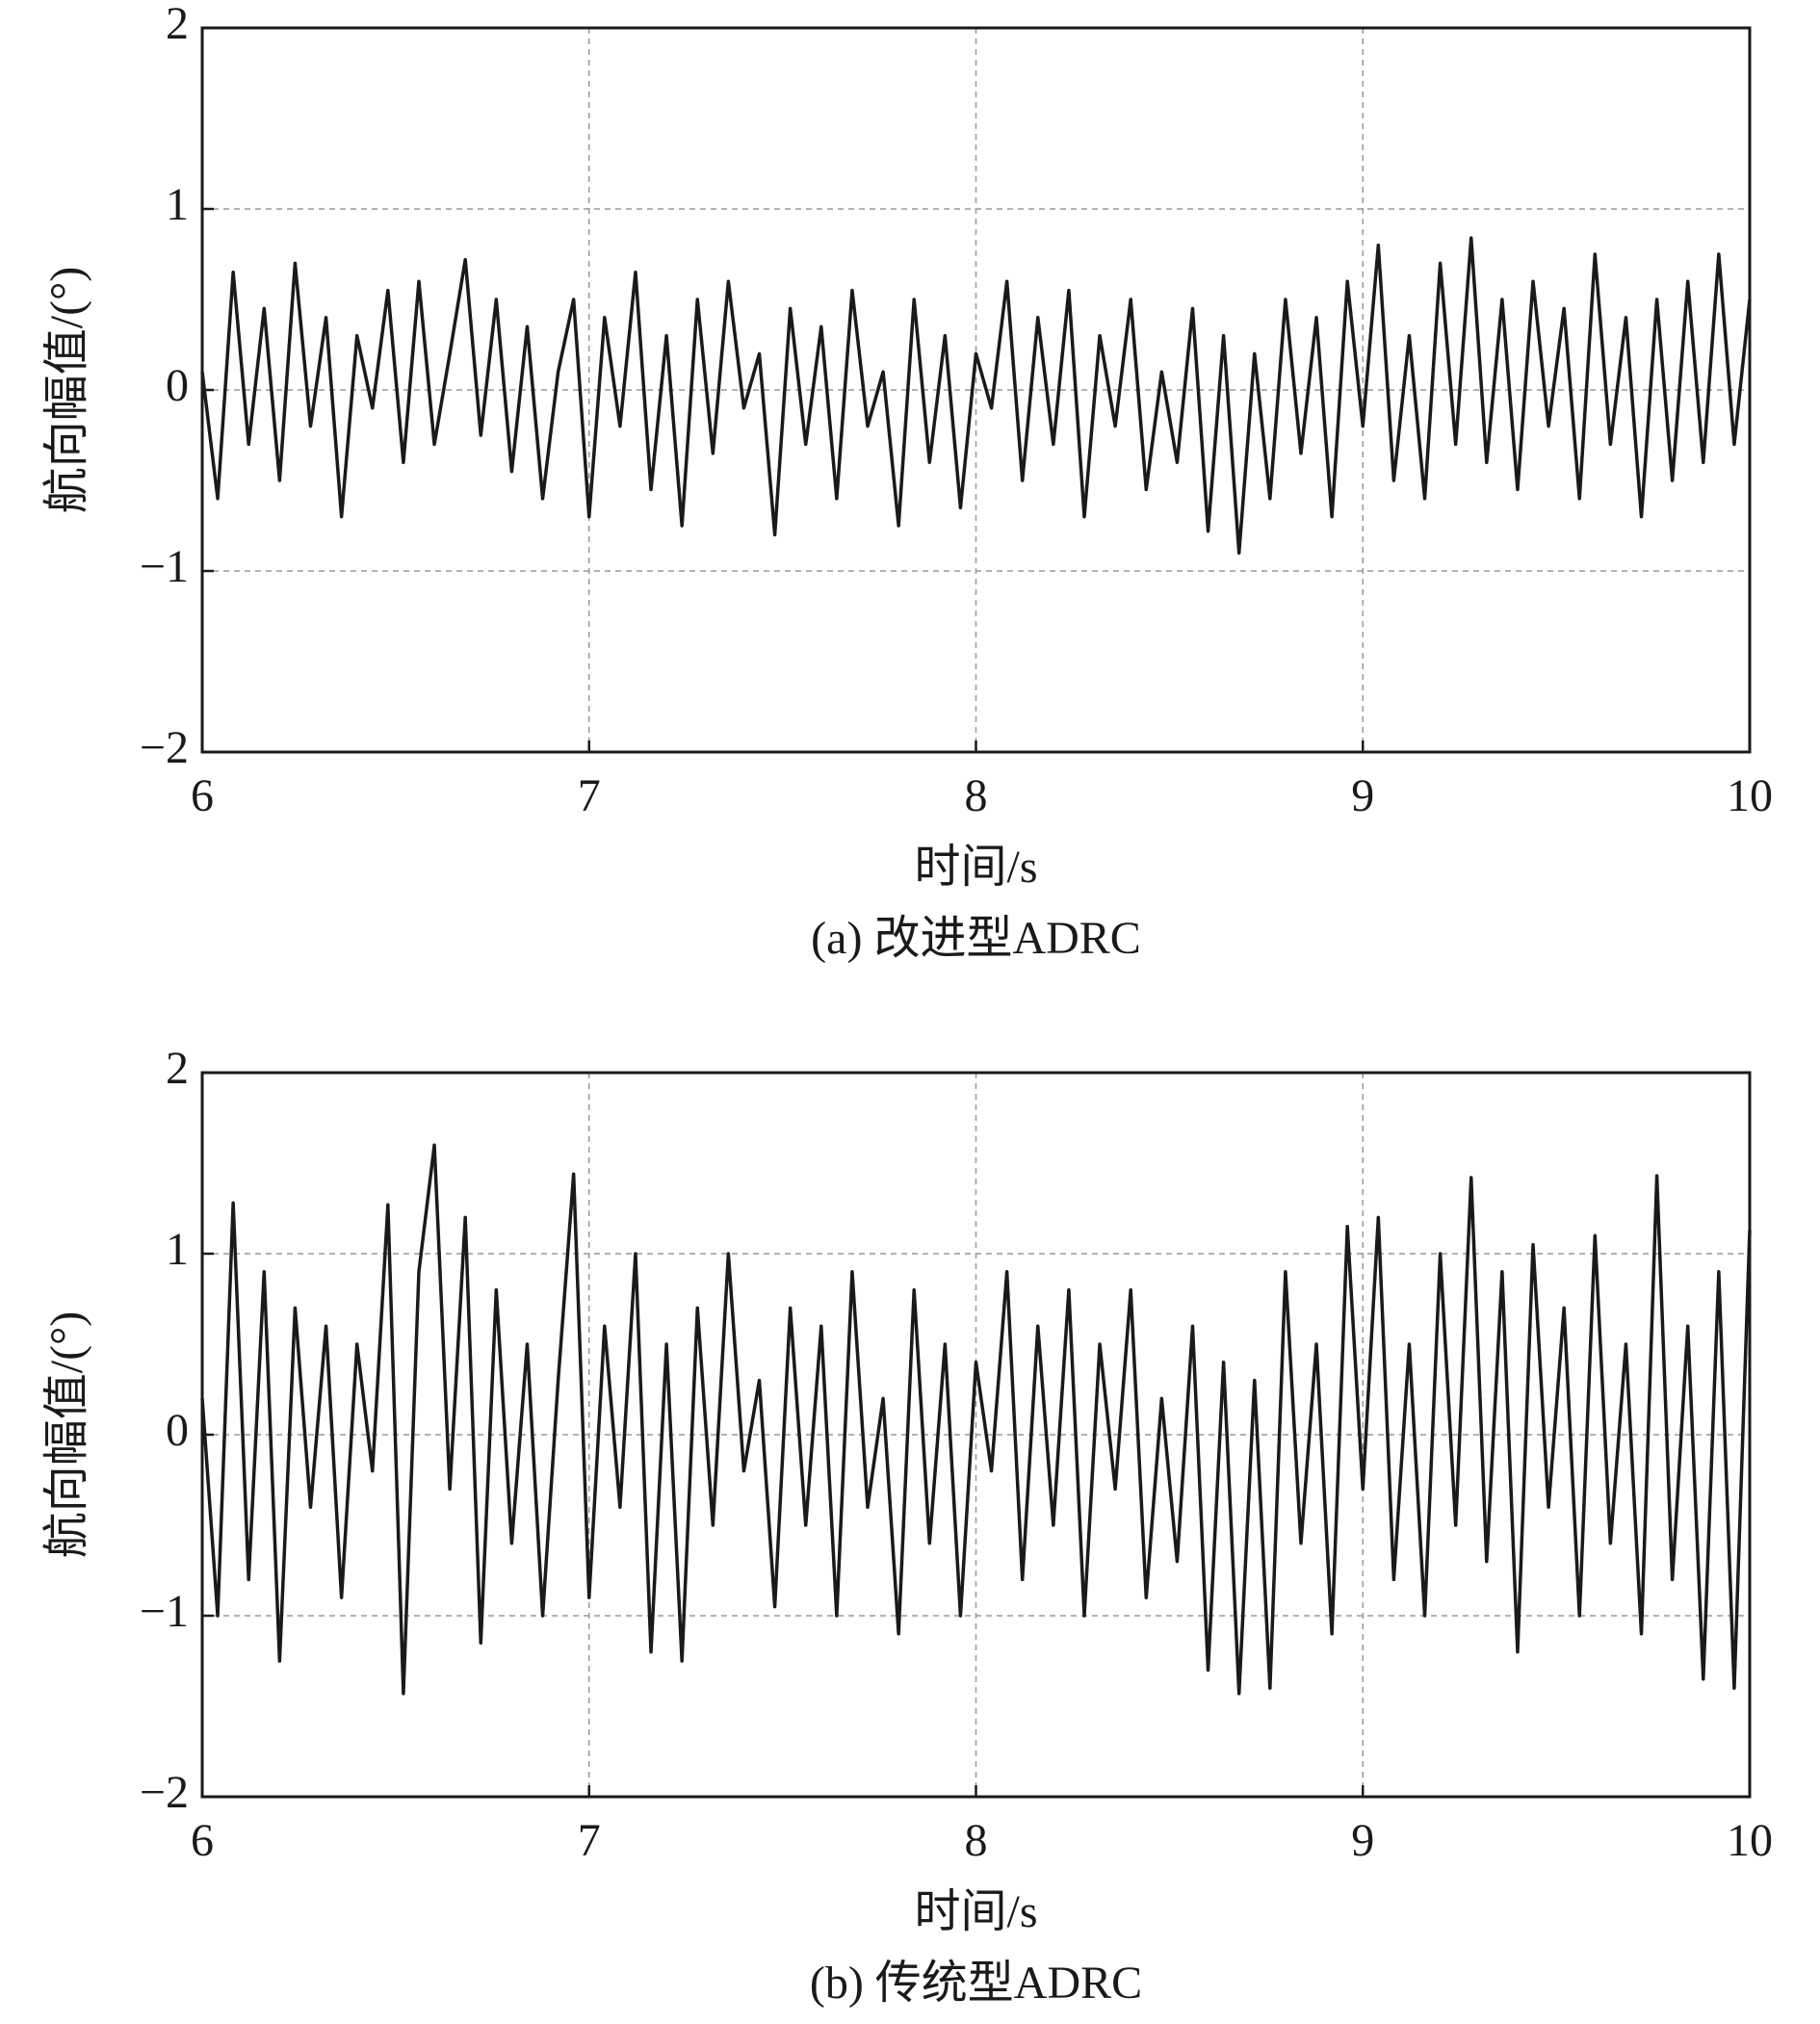  I want to click on data-line, so click(976, 395).